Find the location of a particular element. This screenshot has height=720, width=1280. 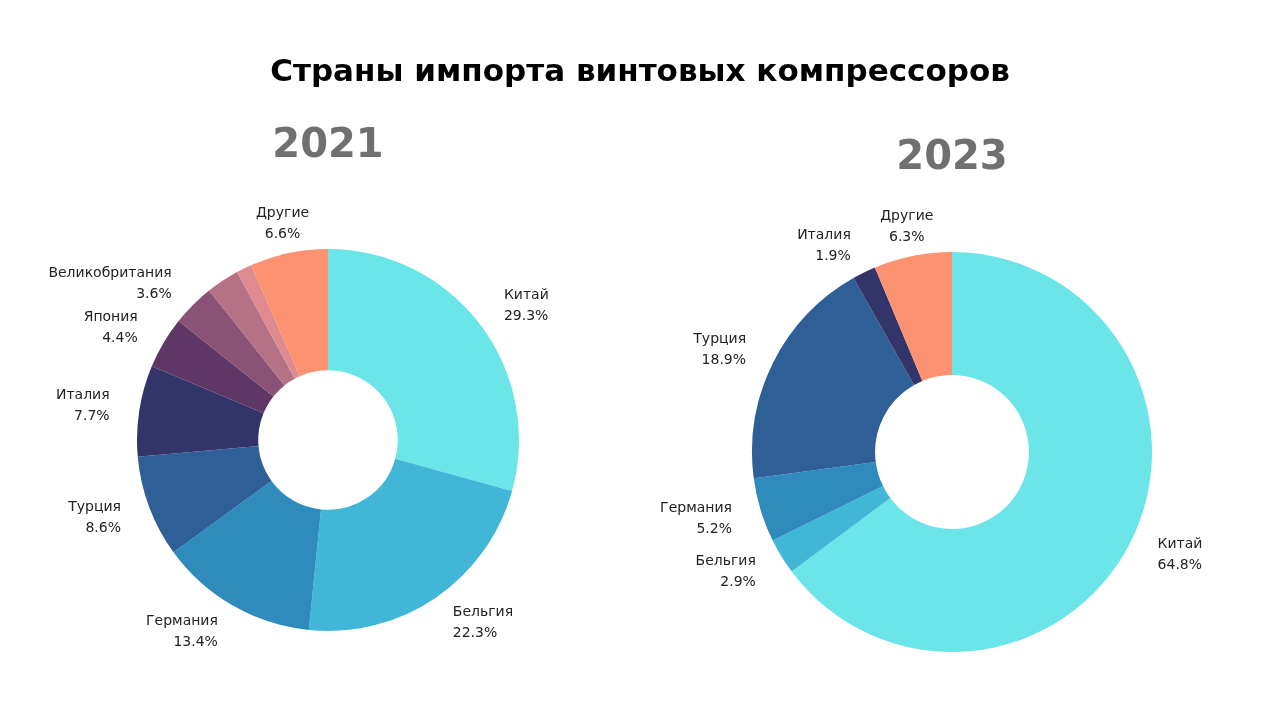

data-label: 18.9% is located at coordinates (724, 358).